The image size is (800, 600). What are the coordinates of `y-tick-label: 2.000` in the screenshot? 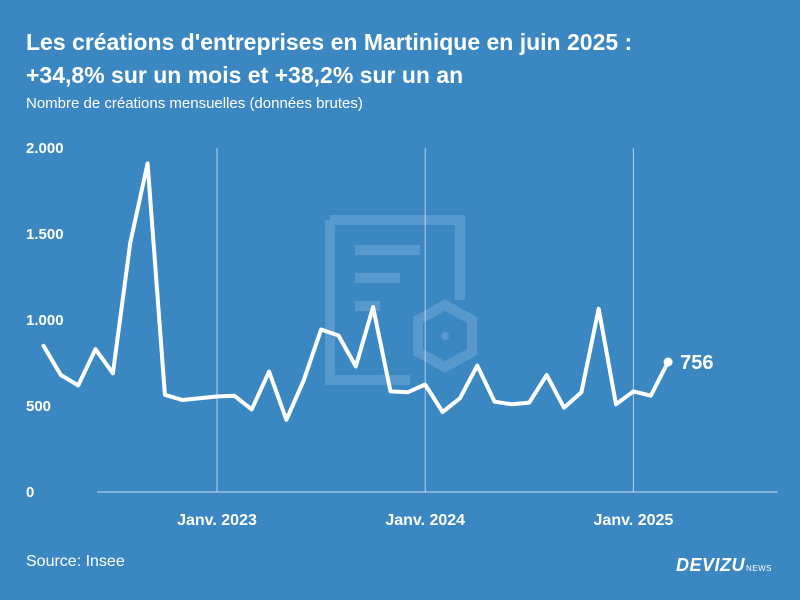 It's located at (45, 148).